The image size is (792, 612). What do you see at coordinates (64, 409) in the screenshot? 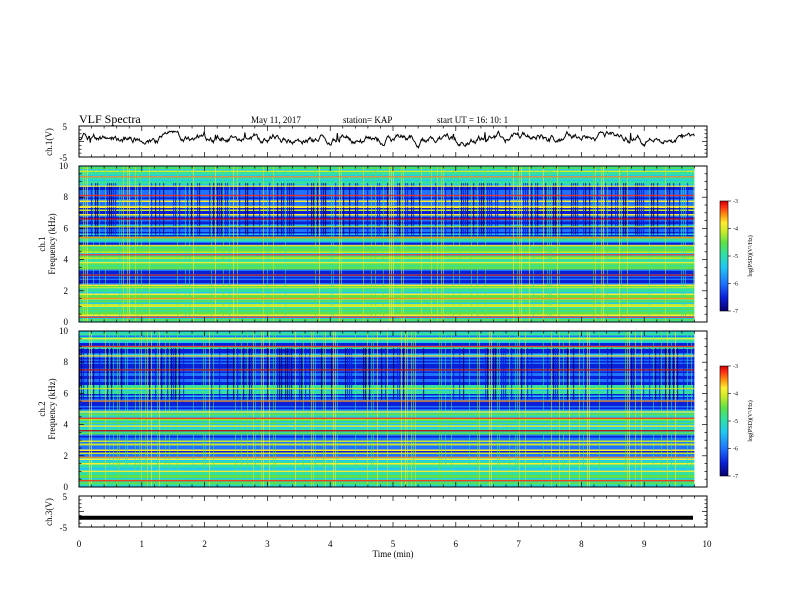
I see `spec2-ytick-labels: 0 2 4 6 8 10` at bounding box center [64, 409].